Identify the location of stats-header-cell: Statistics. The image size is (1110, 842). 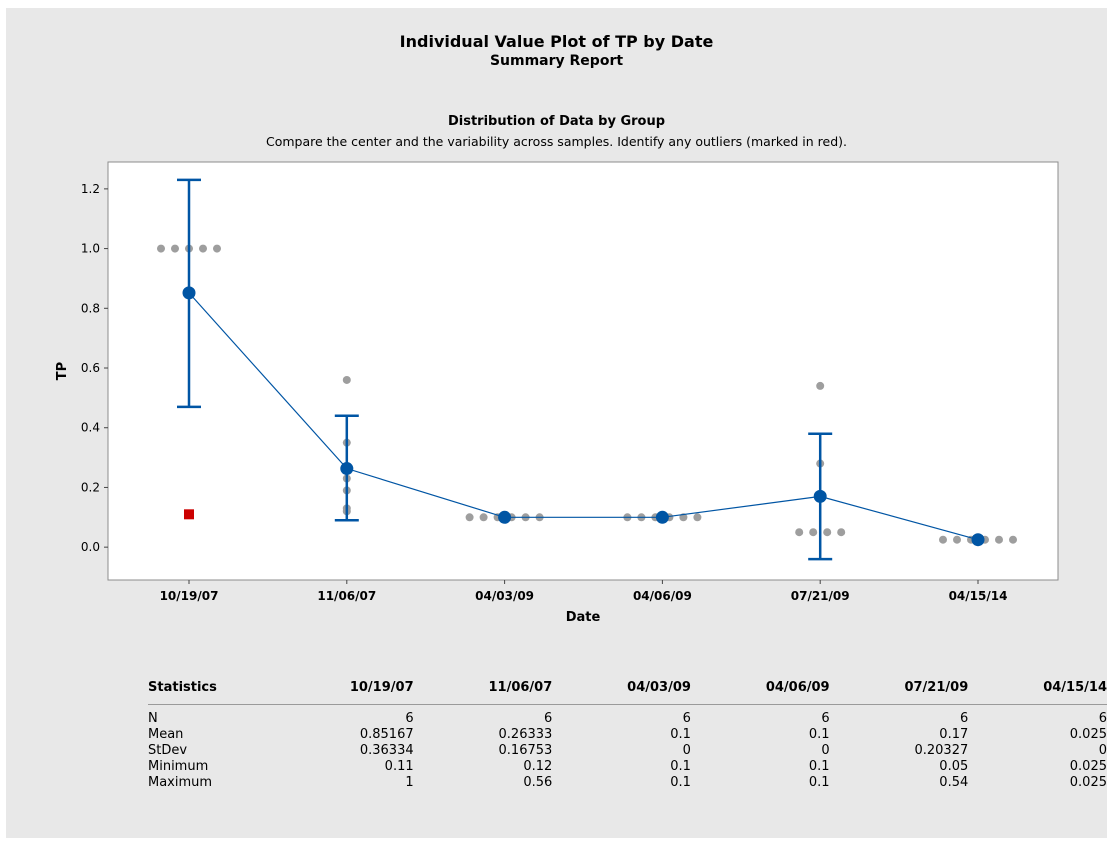
(211, 691).